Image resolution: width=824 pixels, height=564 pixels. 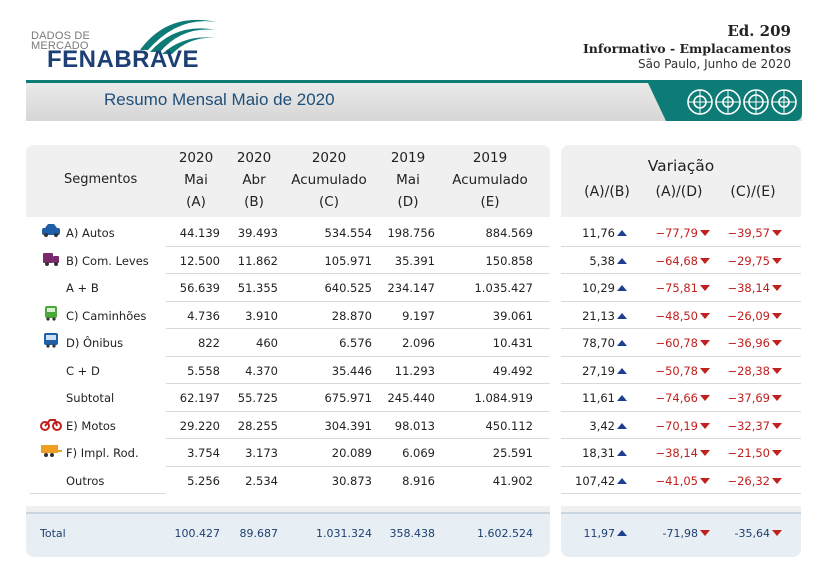 What do you see at coordinates (348, 288) in the screenshot?
I see `value-c: 640.525` at bounding box center [348, 288].